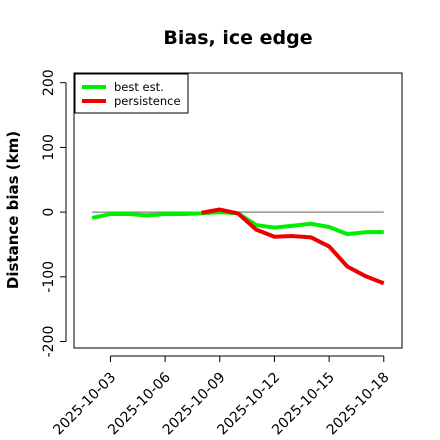 Image resolution: width=440 pixels, height=440 pixels. Describe the element at coordinates (49, 277) in the screenshot. I see `y-tick-label: -100` at that location.